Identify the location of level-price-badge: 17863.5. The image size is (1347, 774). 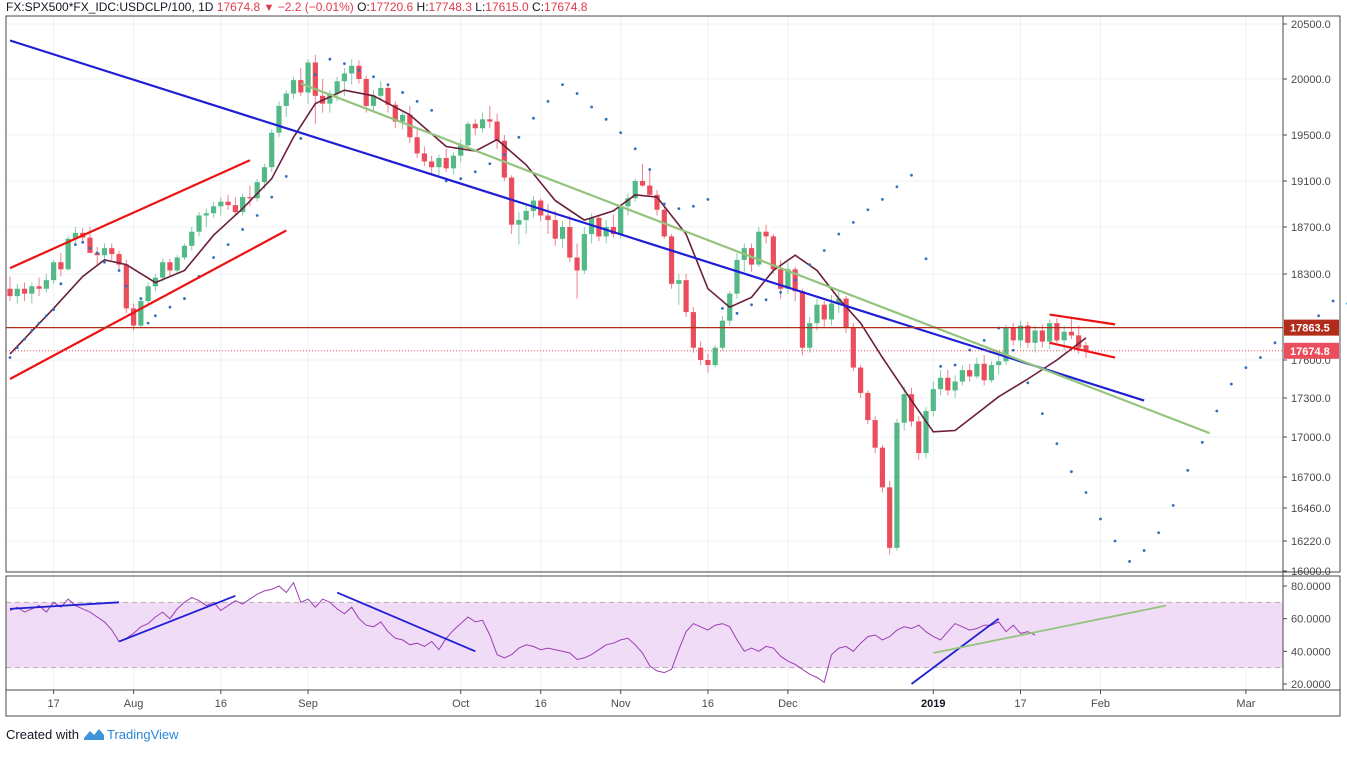
(1311, 327).